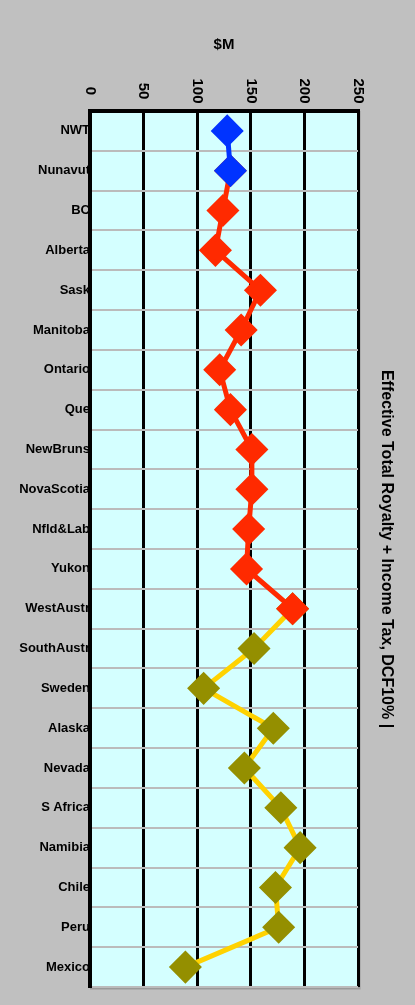 The height and width of the screenshot is (1005, 415). What do you see at coordinates (199, 91) in the screenshot?
I see `x-tick-label: 100` at bounding box center [199, 91].